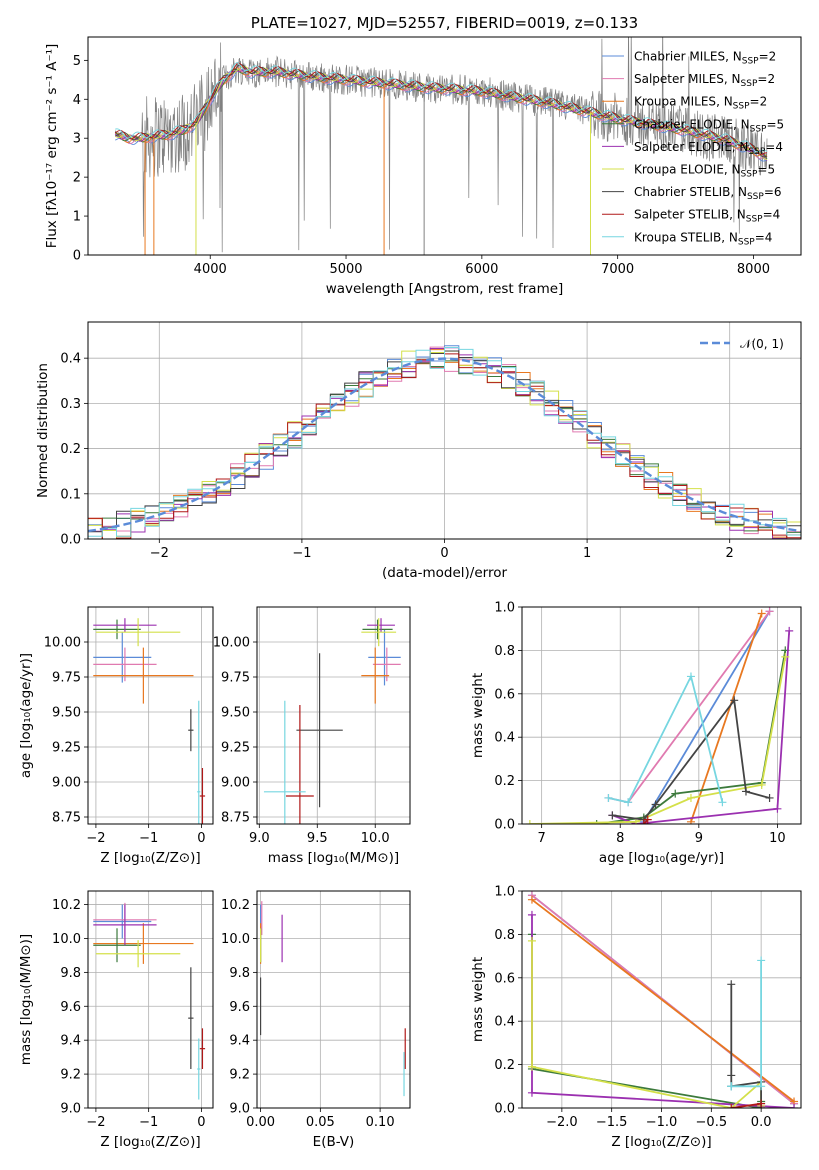 The image size is (819, 1170). I want to click on legend-model-name: Salpeter ELODIE, so click(683, 147).